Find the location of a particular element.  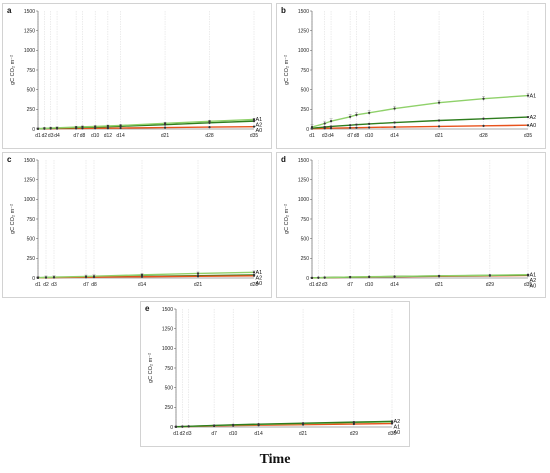

panel-letter: a is located at coordinates (9, 10).